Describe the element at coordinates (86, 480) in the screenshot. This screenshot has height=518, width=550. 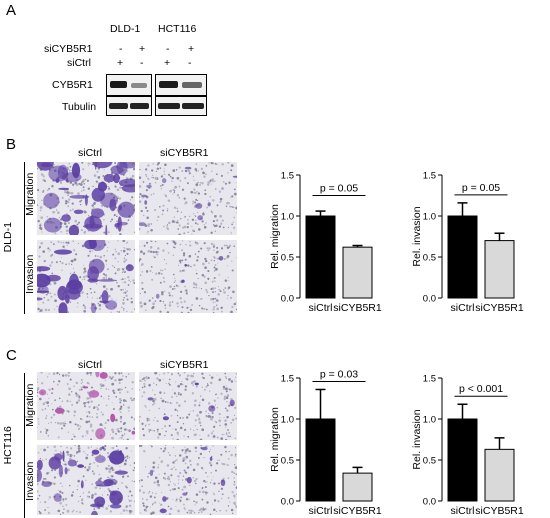
I see `micrograph-hct116-invasion-sictrl` at that location.